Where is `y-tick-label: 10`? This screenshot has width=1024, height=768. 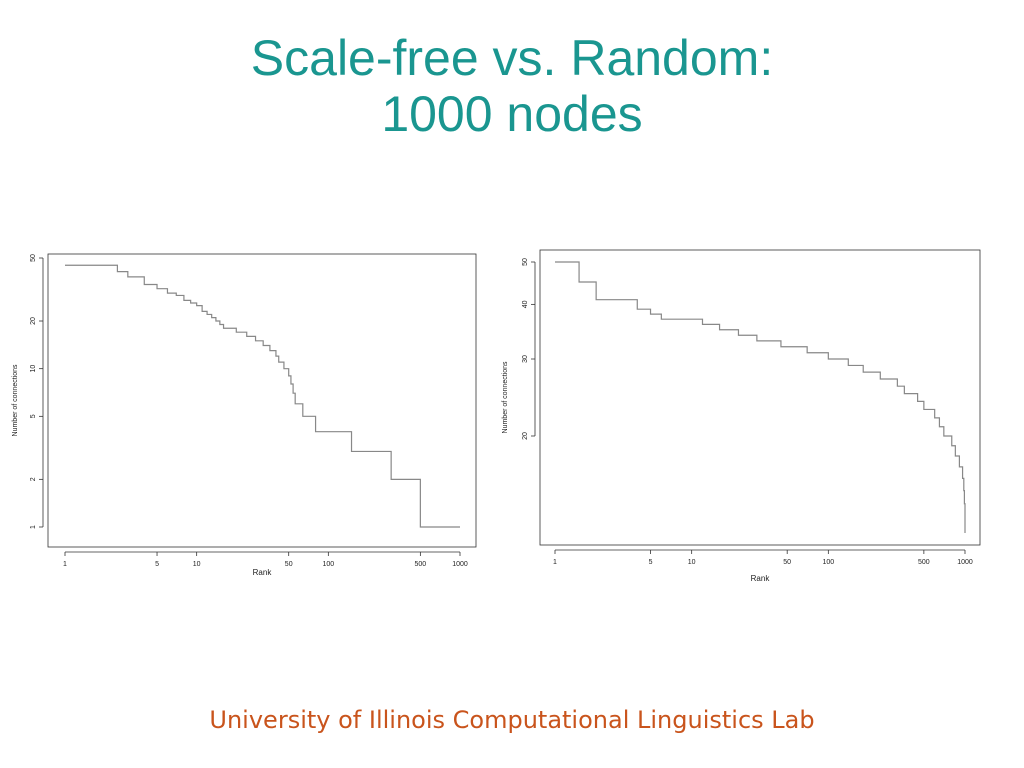
y-tick-label: 10 is located at coordinates (33, 369).